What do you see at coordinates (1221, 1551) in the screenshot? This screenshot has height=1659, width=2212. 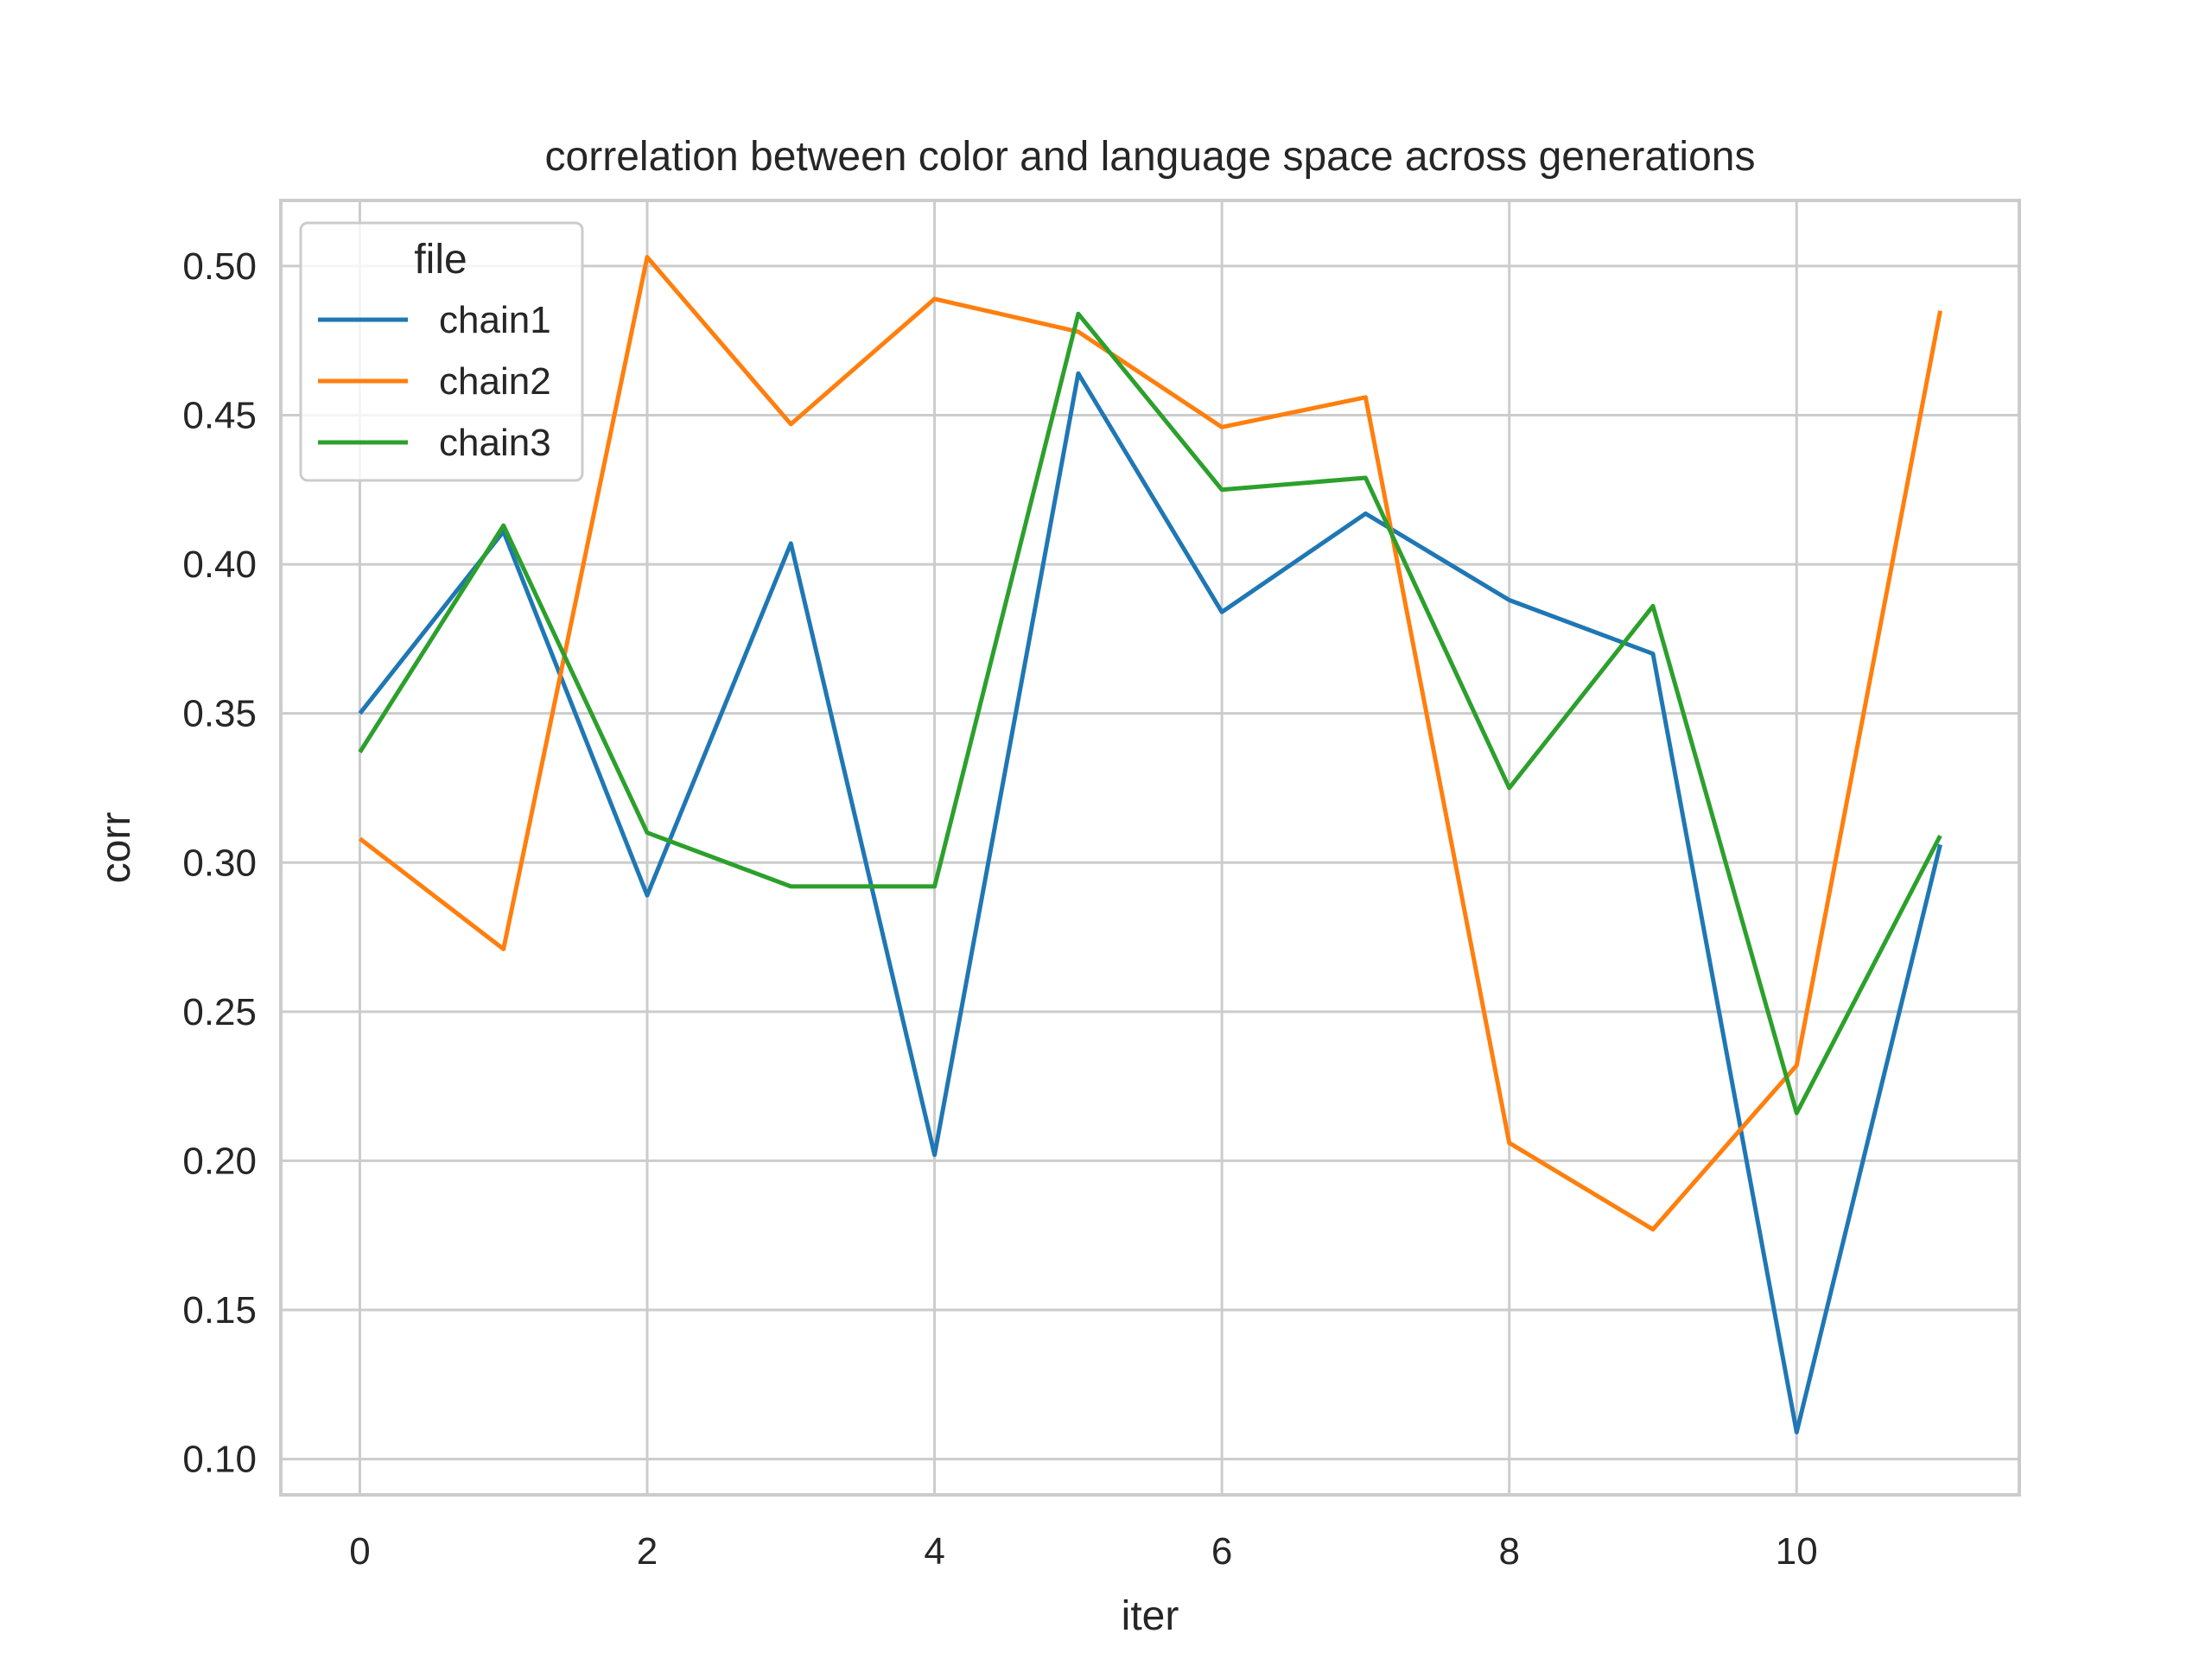 I see `x-tick-label: 6` at bounding box center [1221, 1551].